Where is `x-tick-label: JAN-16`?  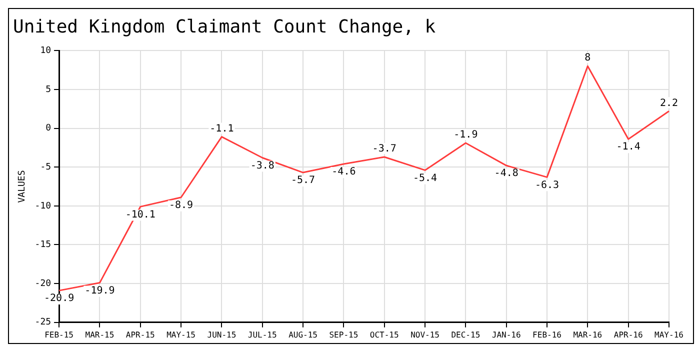
x-tick-label: JAN-16 is located at coordinates (506, 335).